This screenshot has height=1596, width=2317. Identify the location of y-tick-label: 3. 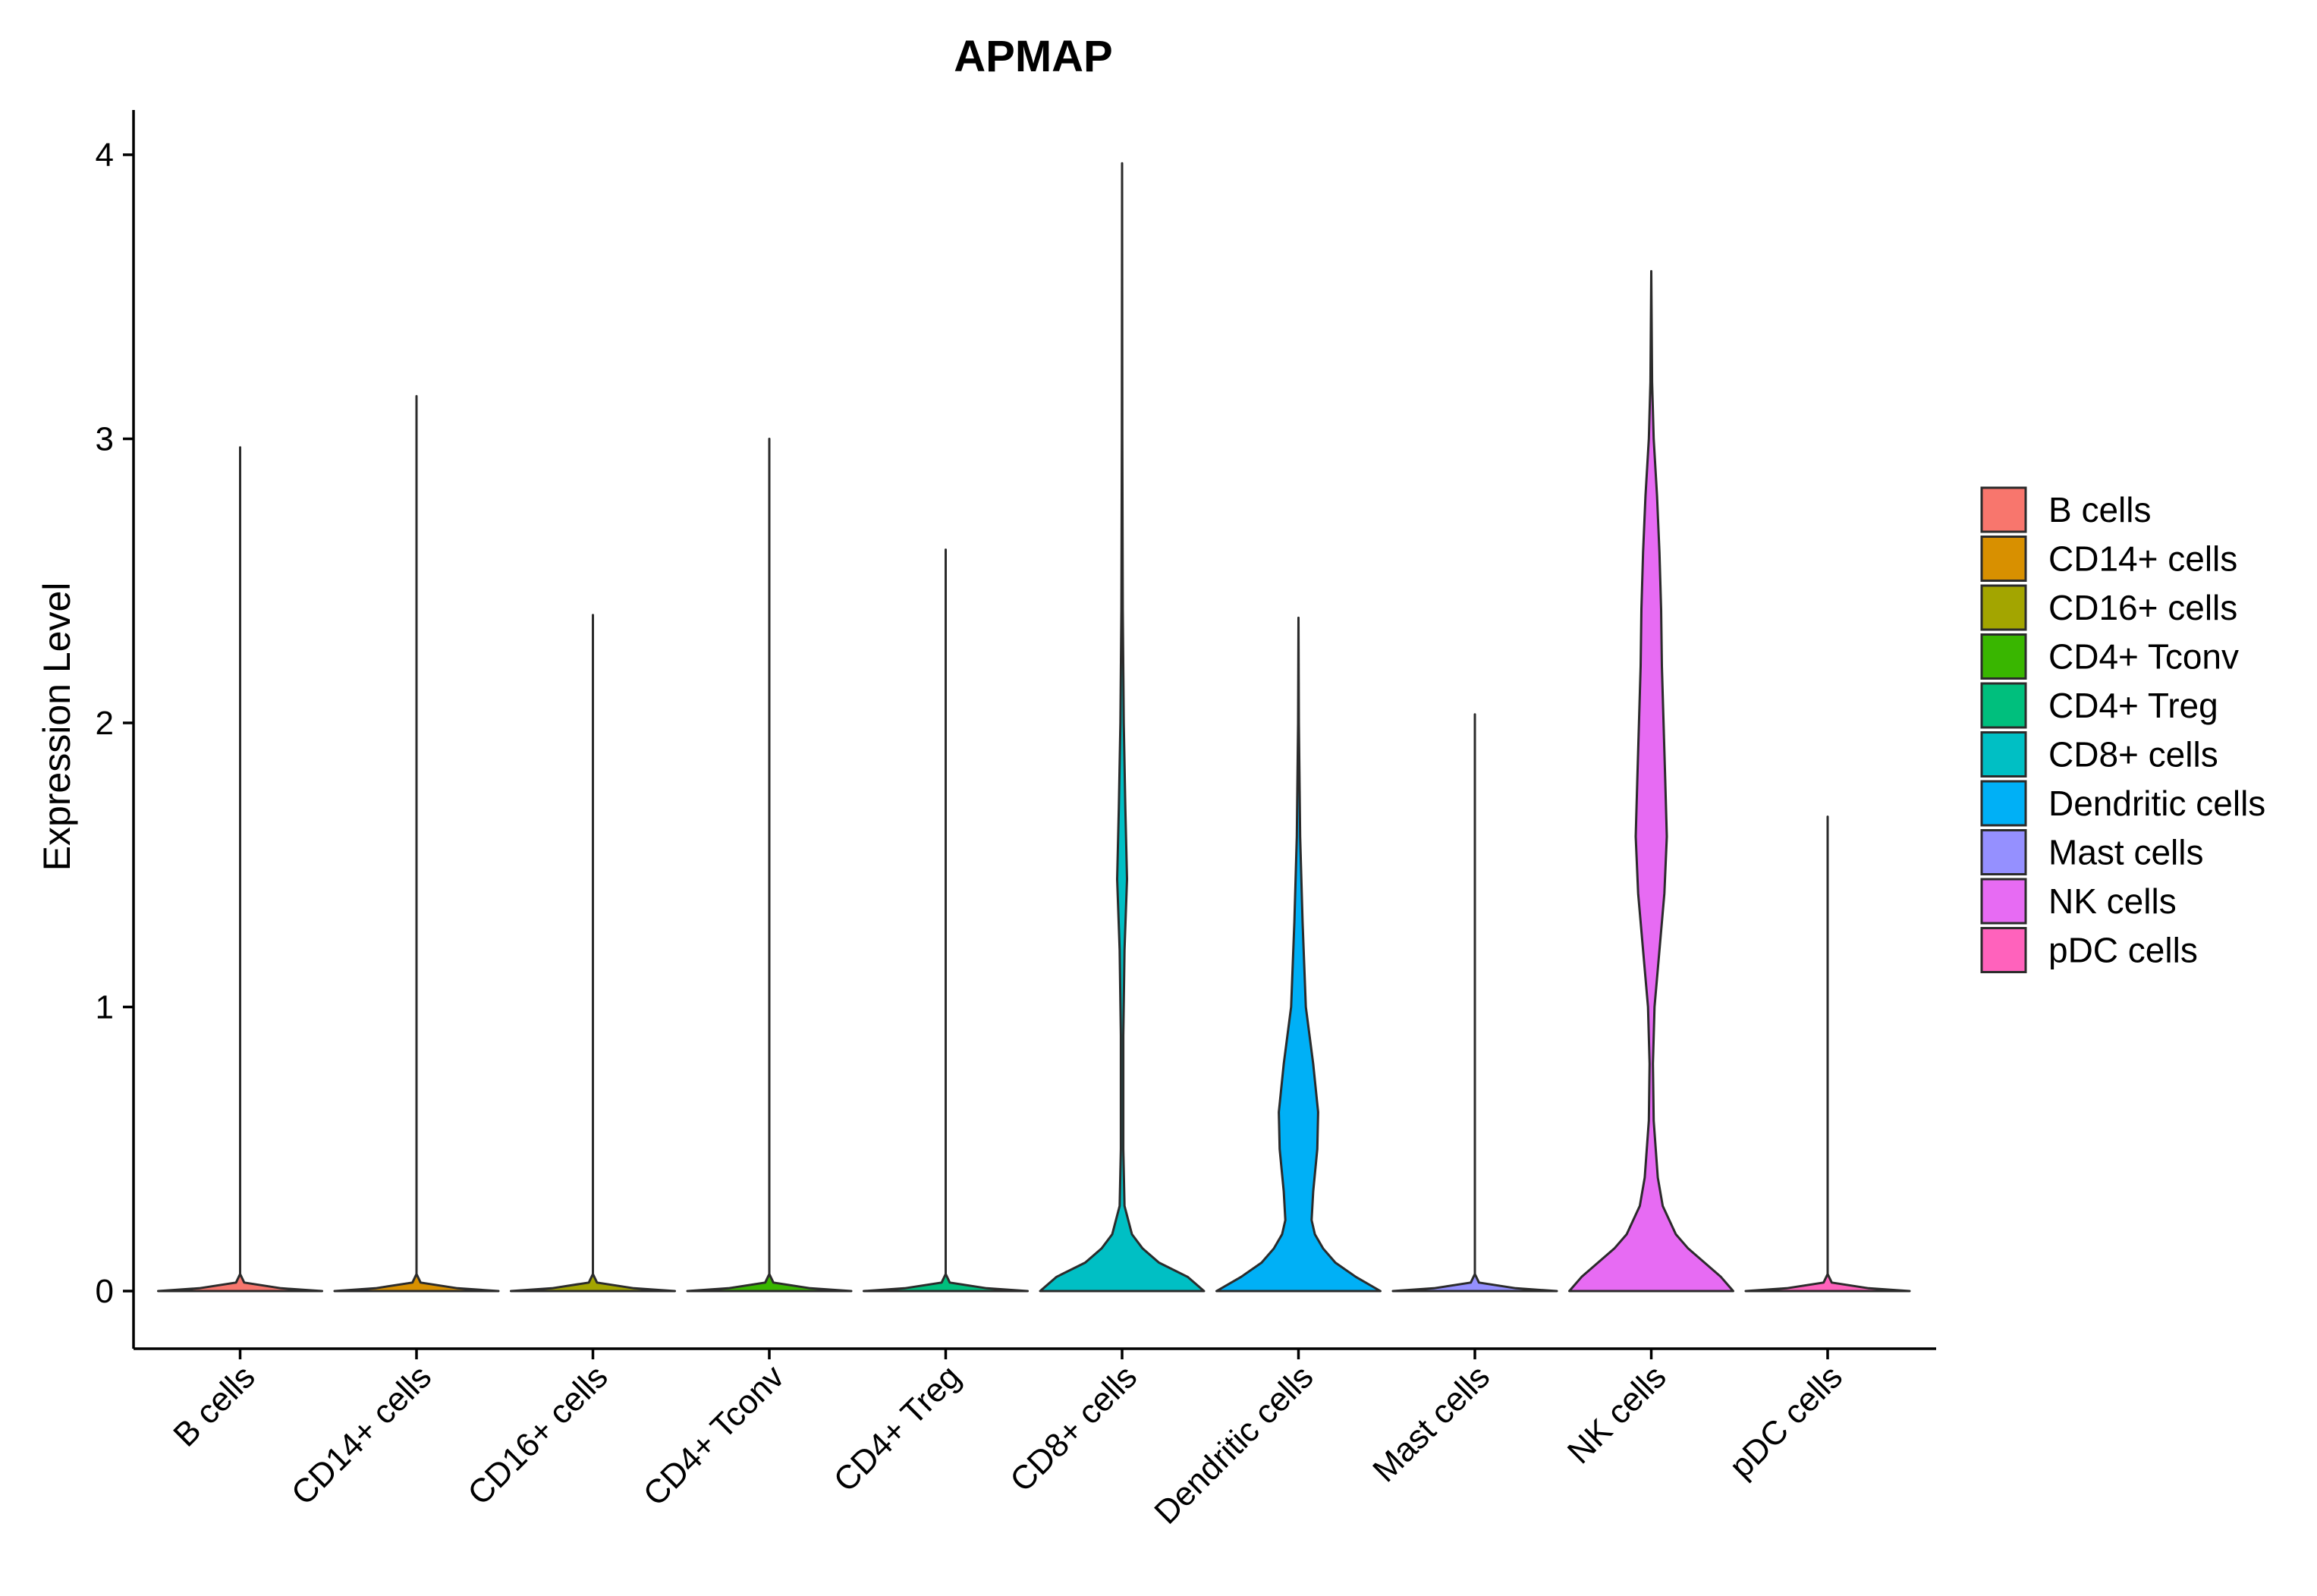
(105, 439).